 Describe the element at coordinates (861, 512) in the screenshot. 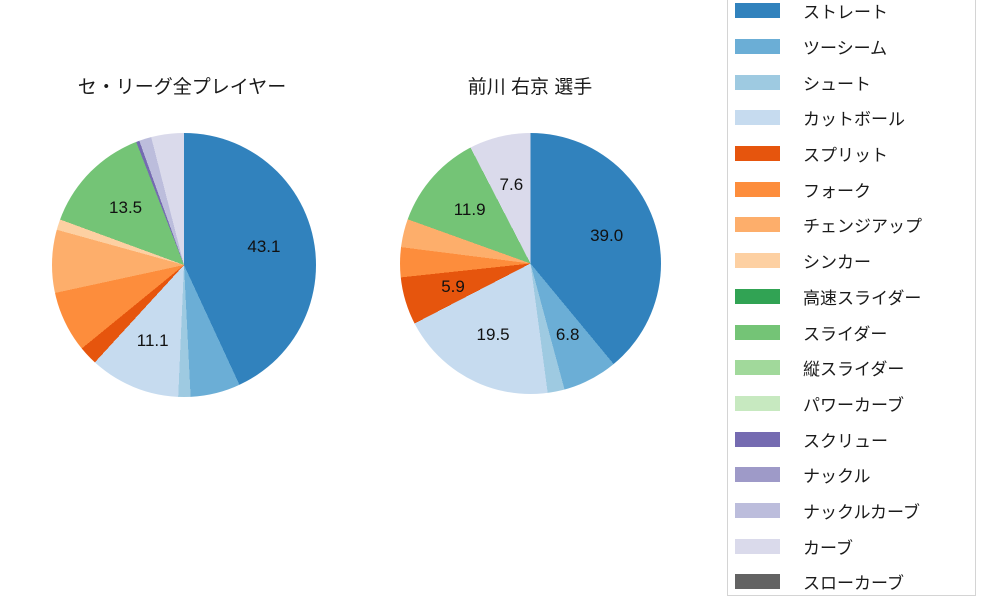

I see `legend-label: ナックルカーブ` at that location.